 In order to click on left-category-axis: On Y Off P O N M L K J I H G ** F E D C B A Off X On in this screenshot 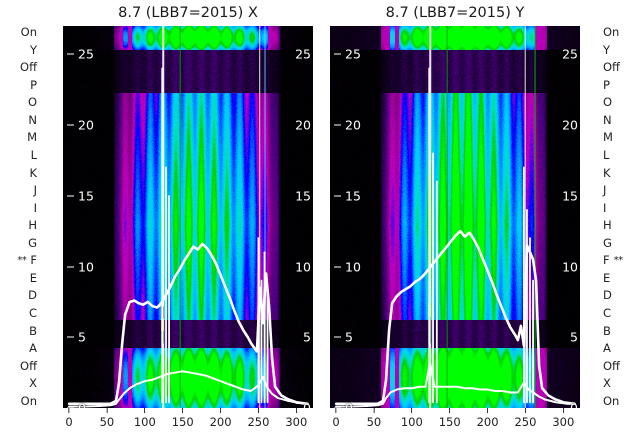, I will do `click(22, 217)`.